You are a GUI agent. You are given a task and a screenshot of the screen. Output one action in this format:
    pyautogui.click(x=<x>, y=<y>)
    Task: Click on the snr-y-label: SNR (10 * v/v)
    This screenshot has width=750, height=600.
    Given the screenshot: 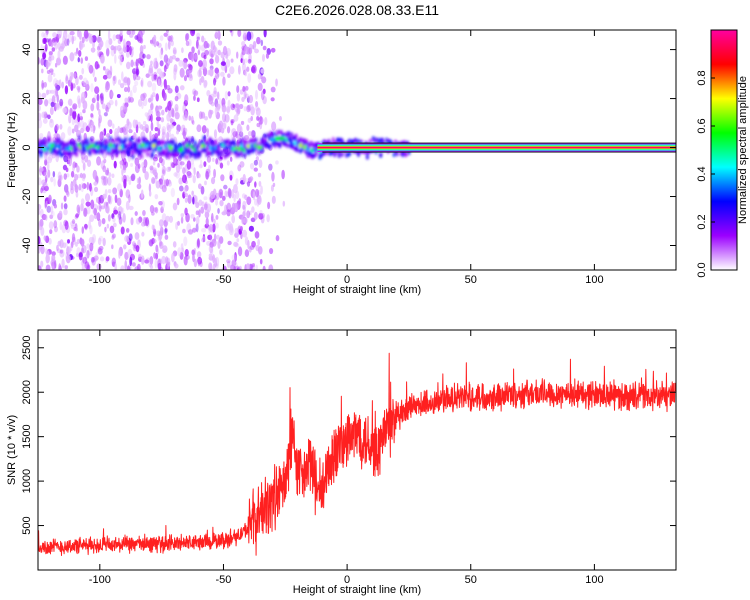 What is the action you would take?
    pyautogui.click(x=12, y=450)
    